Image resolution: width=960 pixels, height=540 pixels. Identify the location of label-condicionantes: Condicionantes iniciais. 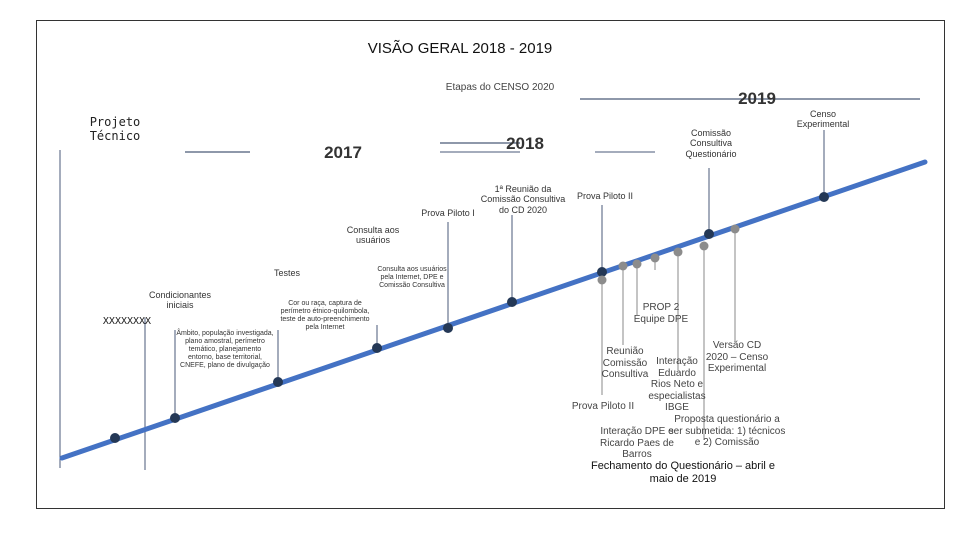
(180, 300).